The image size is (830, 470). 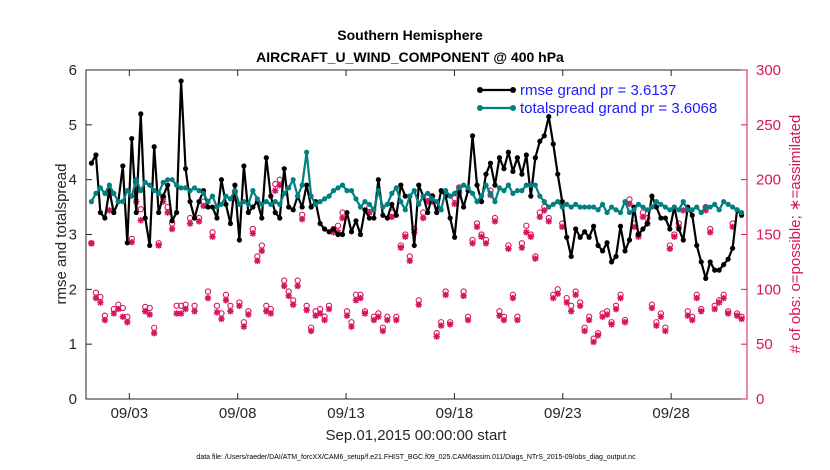 What do you see at coordinates (410, 57) in the screenshot?
I see `chart-subtitle: AIRCRAFT_U_WIND_COMPONENT @ 400 hPa` at bounding box center [410, 57].